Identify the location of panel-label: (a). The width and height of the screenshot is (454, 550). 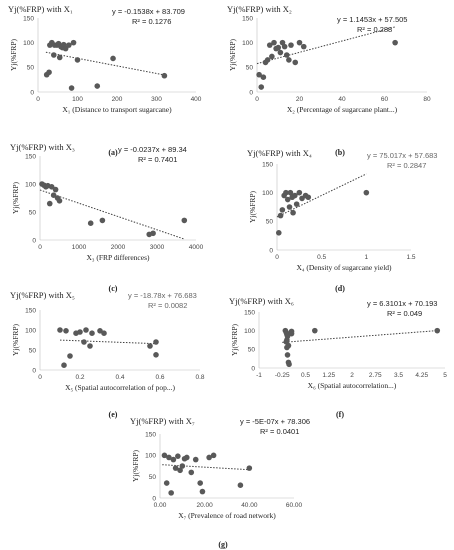
(113, 152).